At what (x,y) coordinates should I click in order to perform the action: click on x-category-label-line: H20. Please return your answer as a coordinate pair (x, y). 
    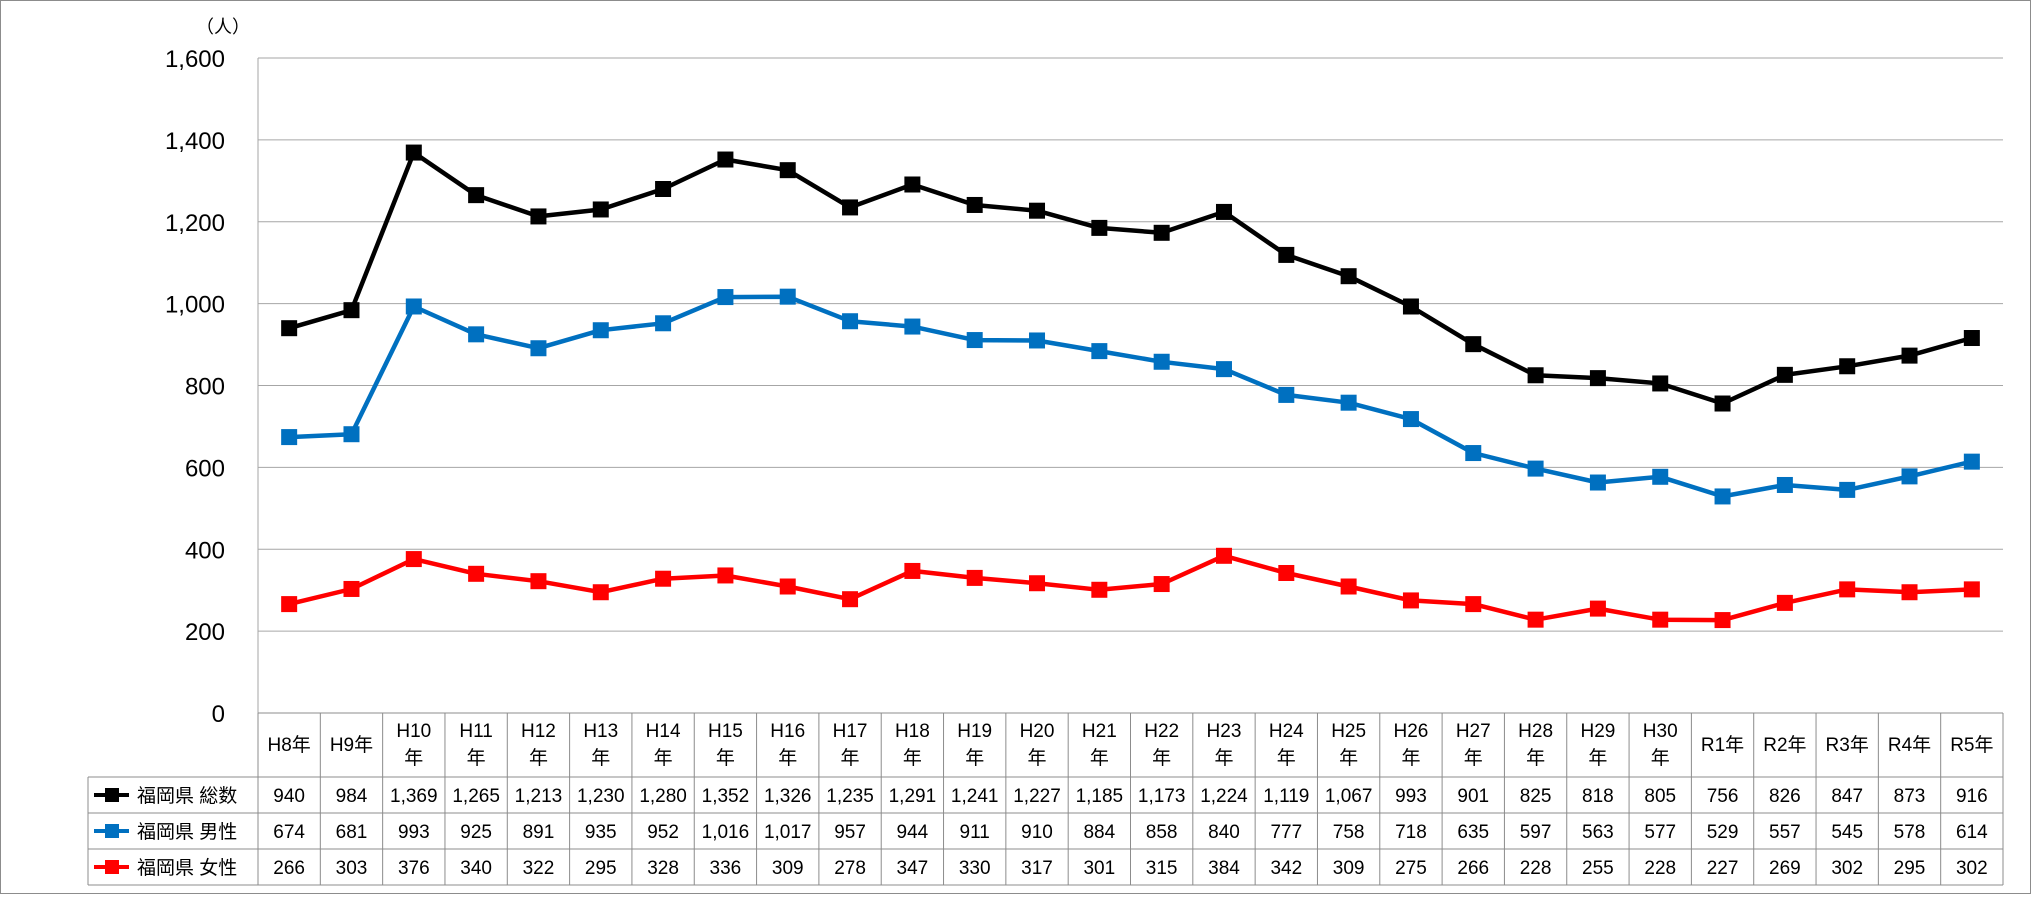
    Looking at the image, I should click on (1037, 731).